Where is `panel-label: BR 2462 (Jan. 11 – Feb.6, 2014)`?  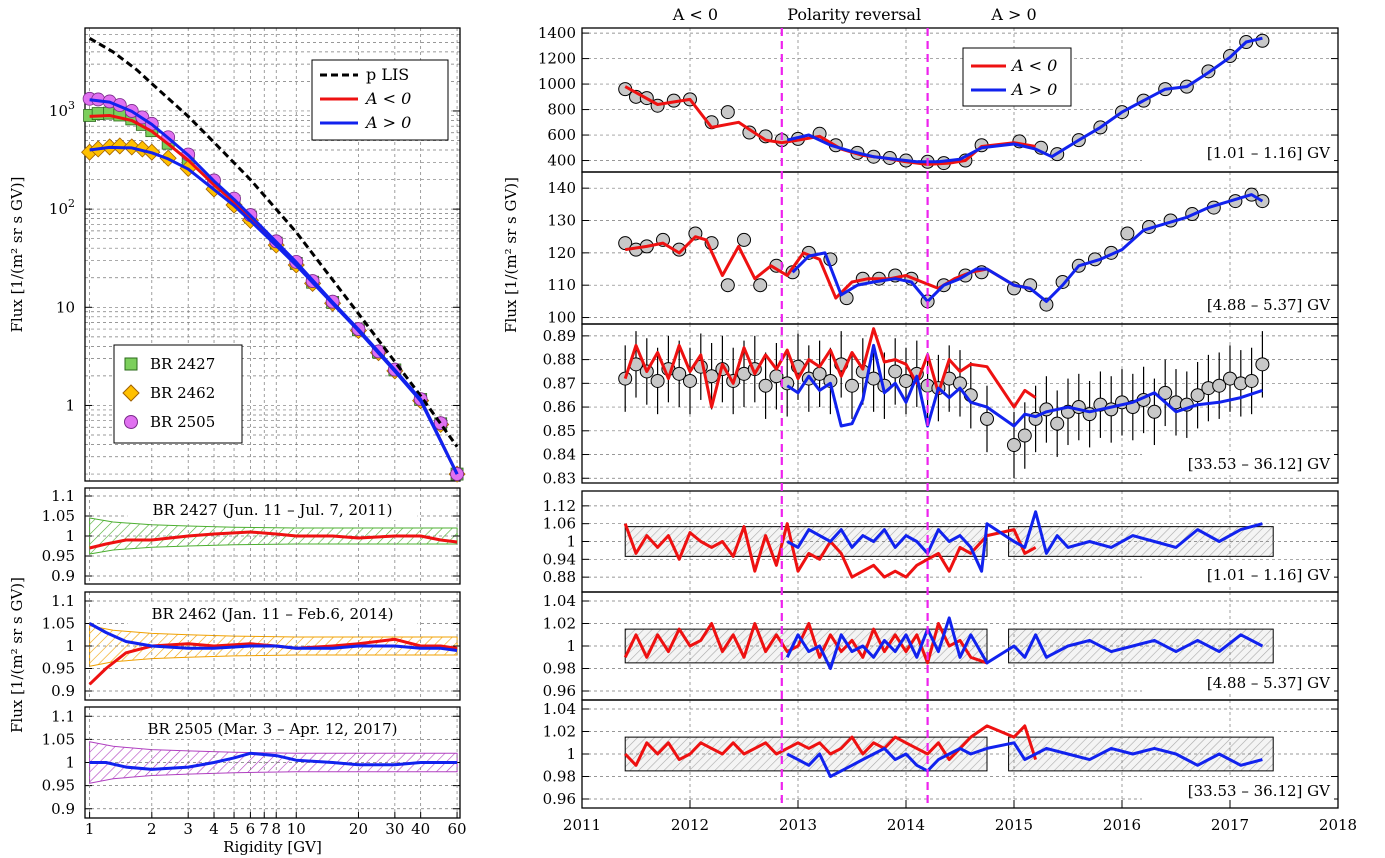 panel-label: BR 2462 (Jan. 11 – Feb.6, 2014) is located at coordinates (272, 614).